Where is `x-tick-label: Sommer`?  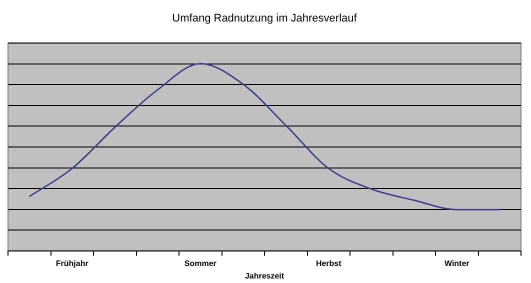
x-tick-label: Sommer is located at coordinates (200, 263).